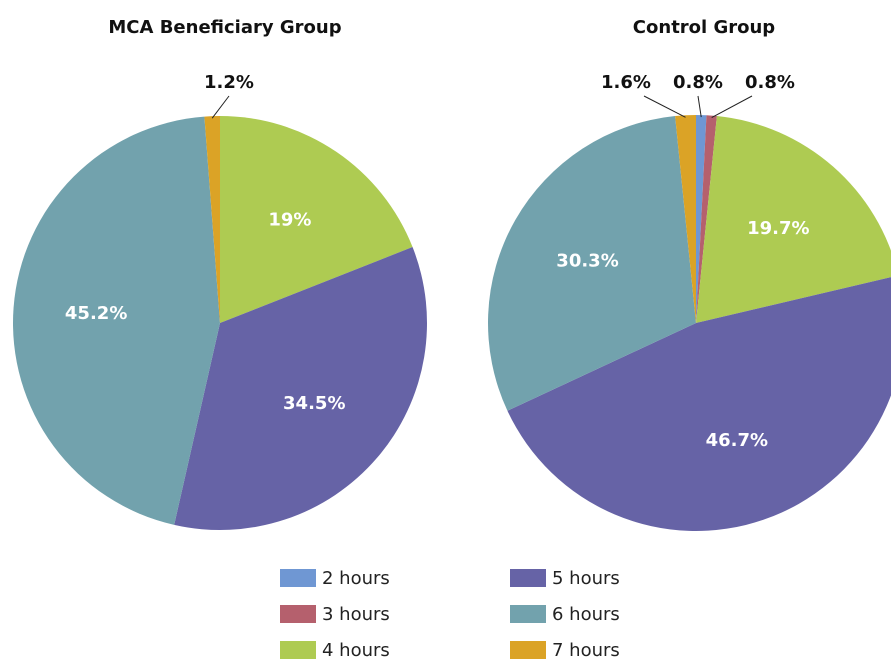  Describe the element at coordinates (587, 260) in the screenshot. I see `data-label: 30.3%` at that location.